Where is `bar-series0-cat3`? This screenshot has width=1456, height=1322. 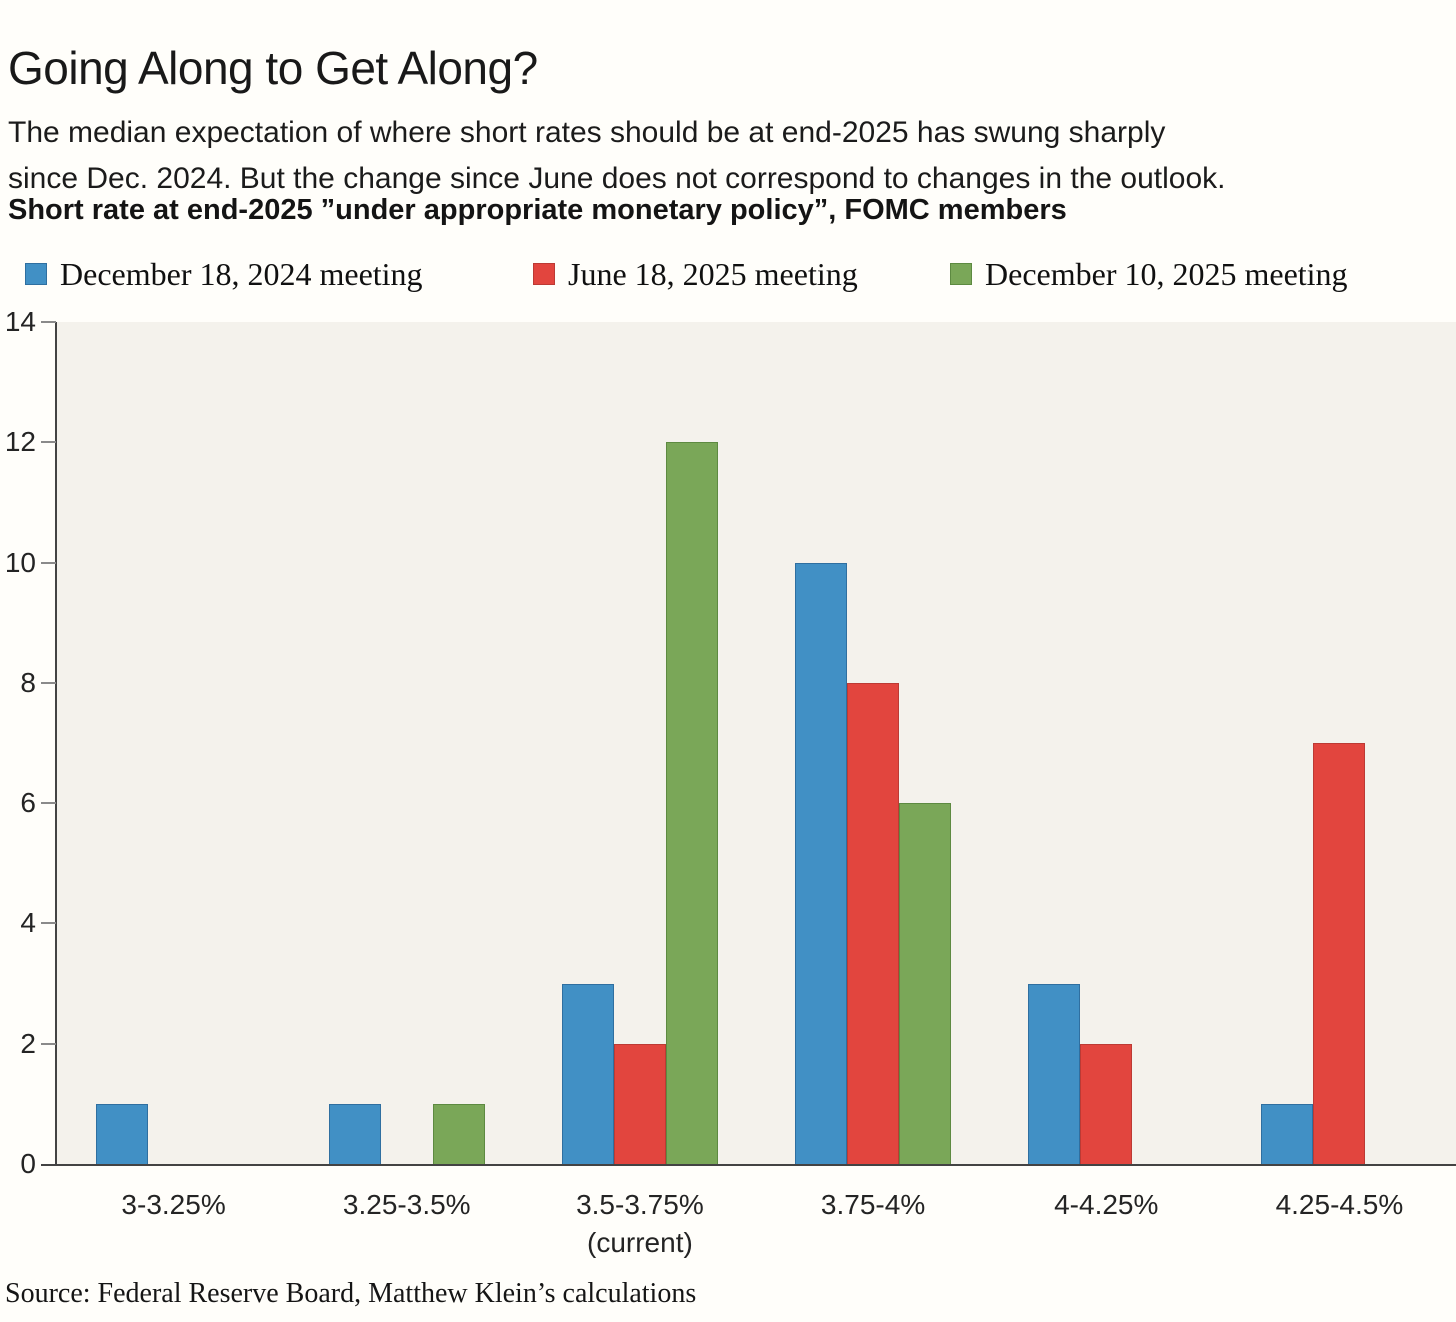 bar-series0-cat3 is located at coordinates (821, 863).